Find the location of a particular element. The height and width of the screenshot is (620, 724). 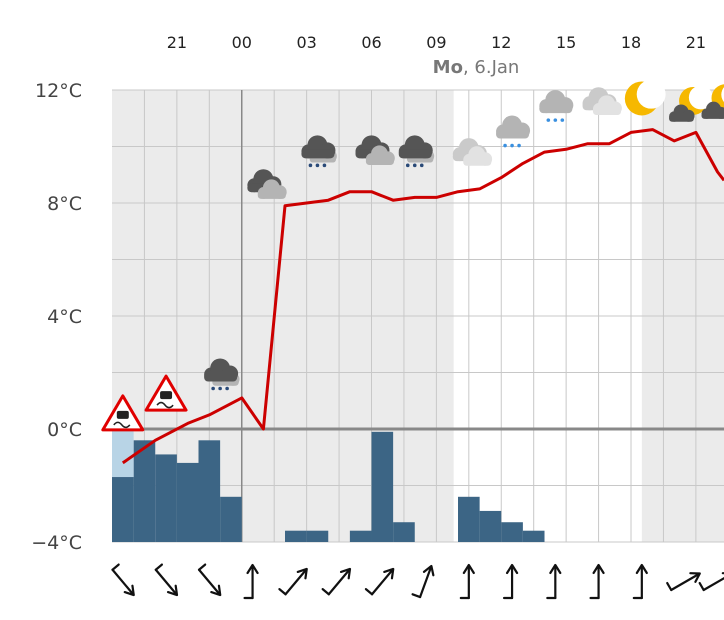

skid-mark is located at coordinates (122, 425).